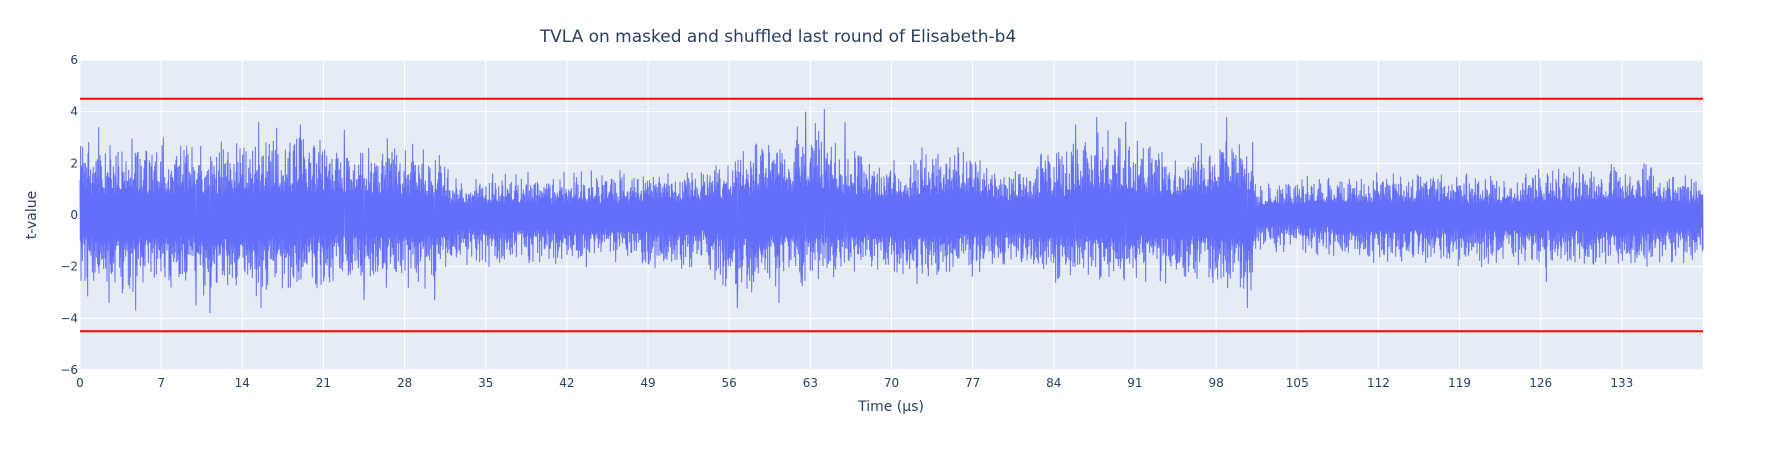 The image size is (1778, 455). Describe the element at coordinates (69, 267) in the screenshot. I see `y-tick-label: −2` at that location.